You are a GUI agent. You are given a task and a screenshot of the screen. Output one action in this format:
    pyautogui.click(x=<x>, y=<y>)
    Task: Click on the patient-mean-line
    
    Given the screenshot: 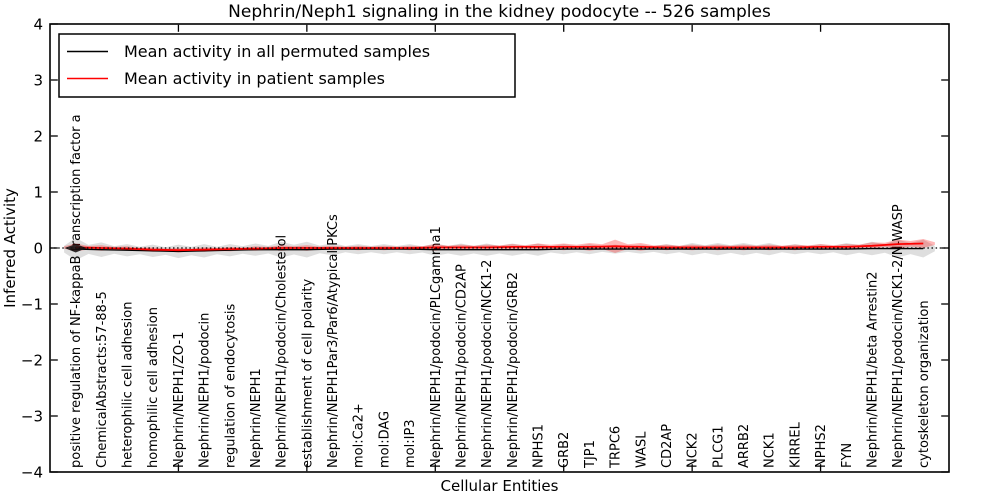 What is the action you would take?
    pyautogui.click(x=499, y=247)
    